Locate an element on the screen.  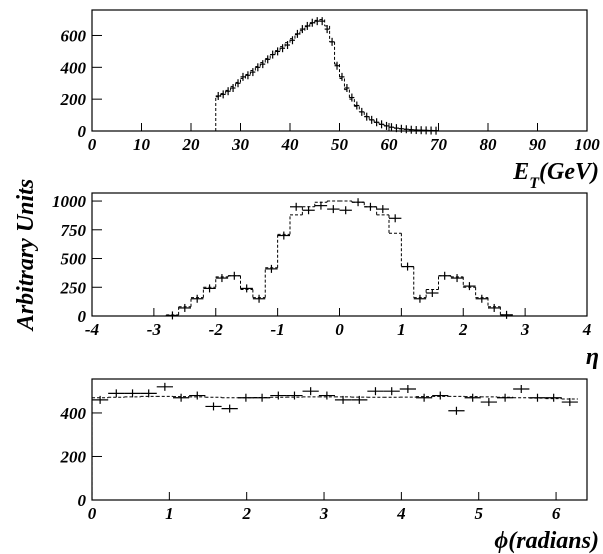
x-axis-title: η is located at coordinates (592, 357).